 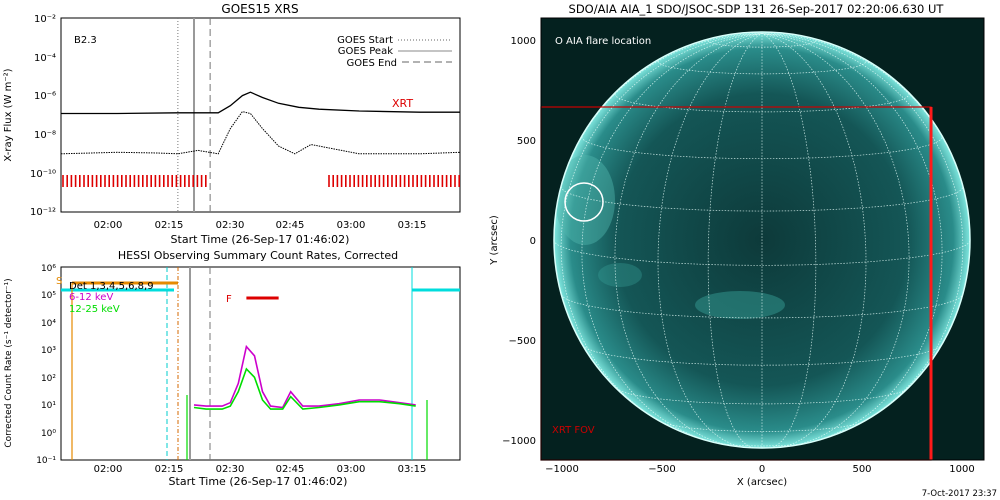 I want to click on goes-ytick-0: 10⁻², so click(x=45, y=19).